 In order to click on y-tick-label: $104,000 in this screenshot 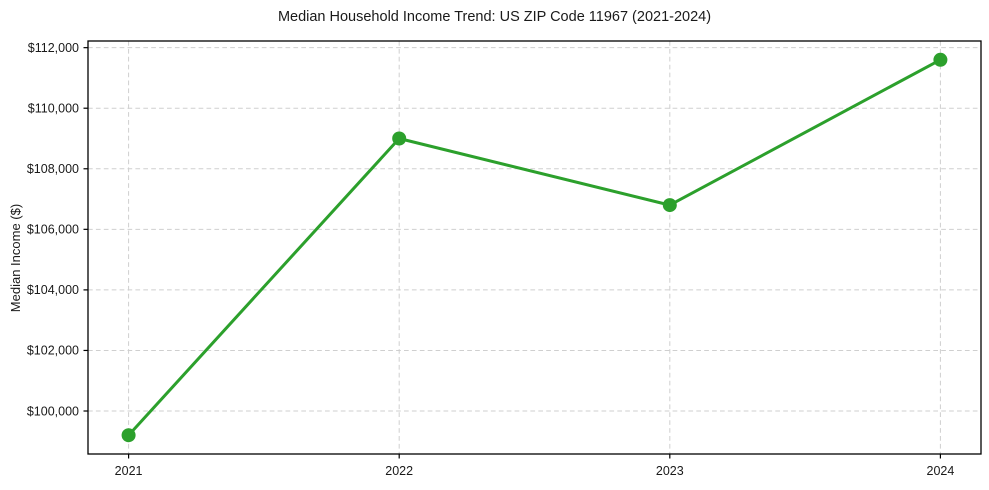, I will do `click(53, 290)`.